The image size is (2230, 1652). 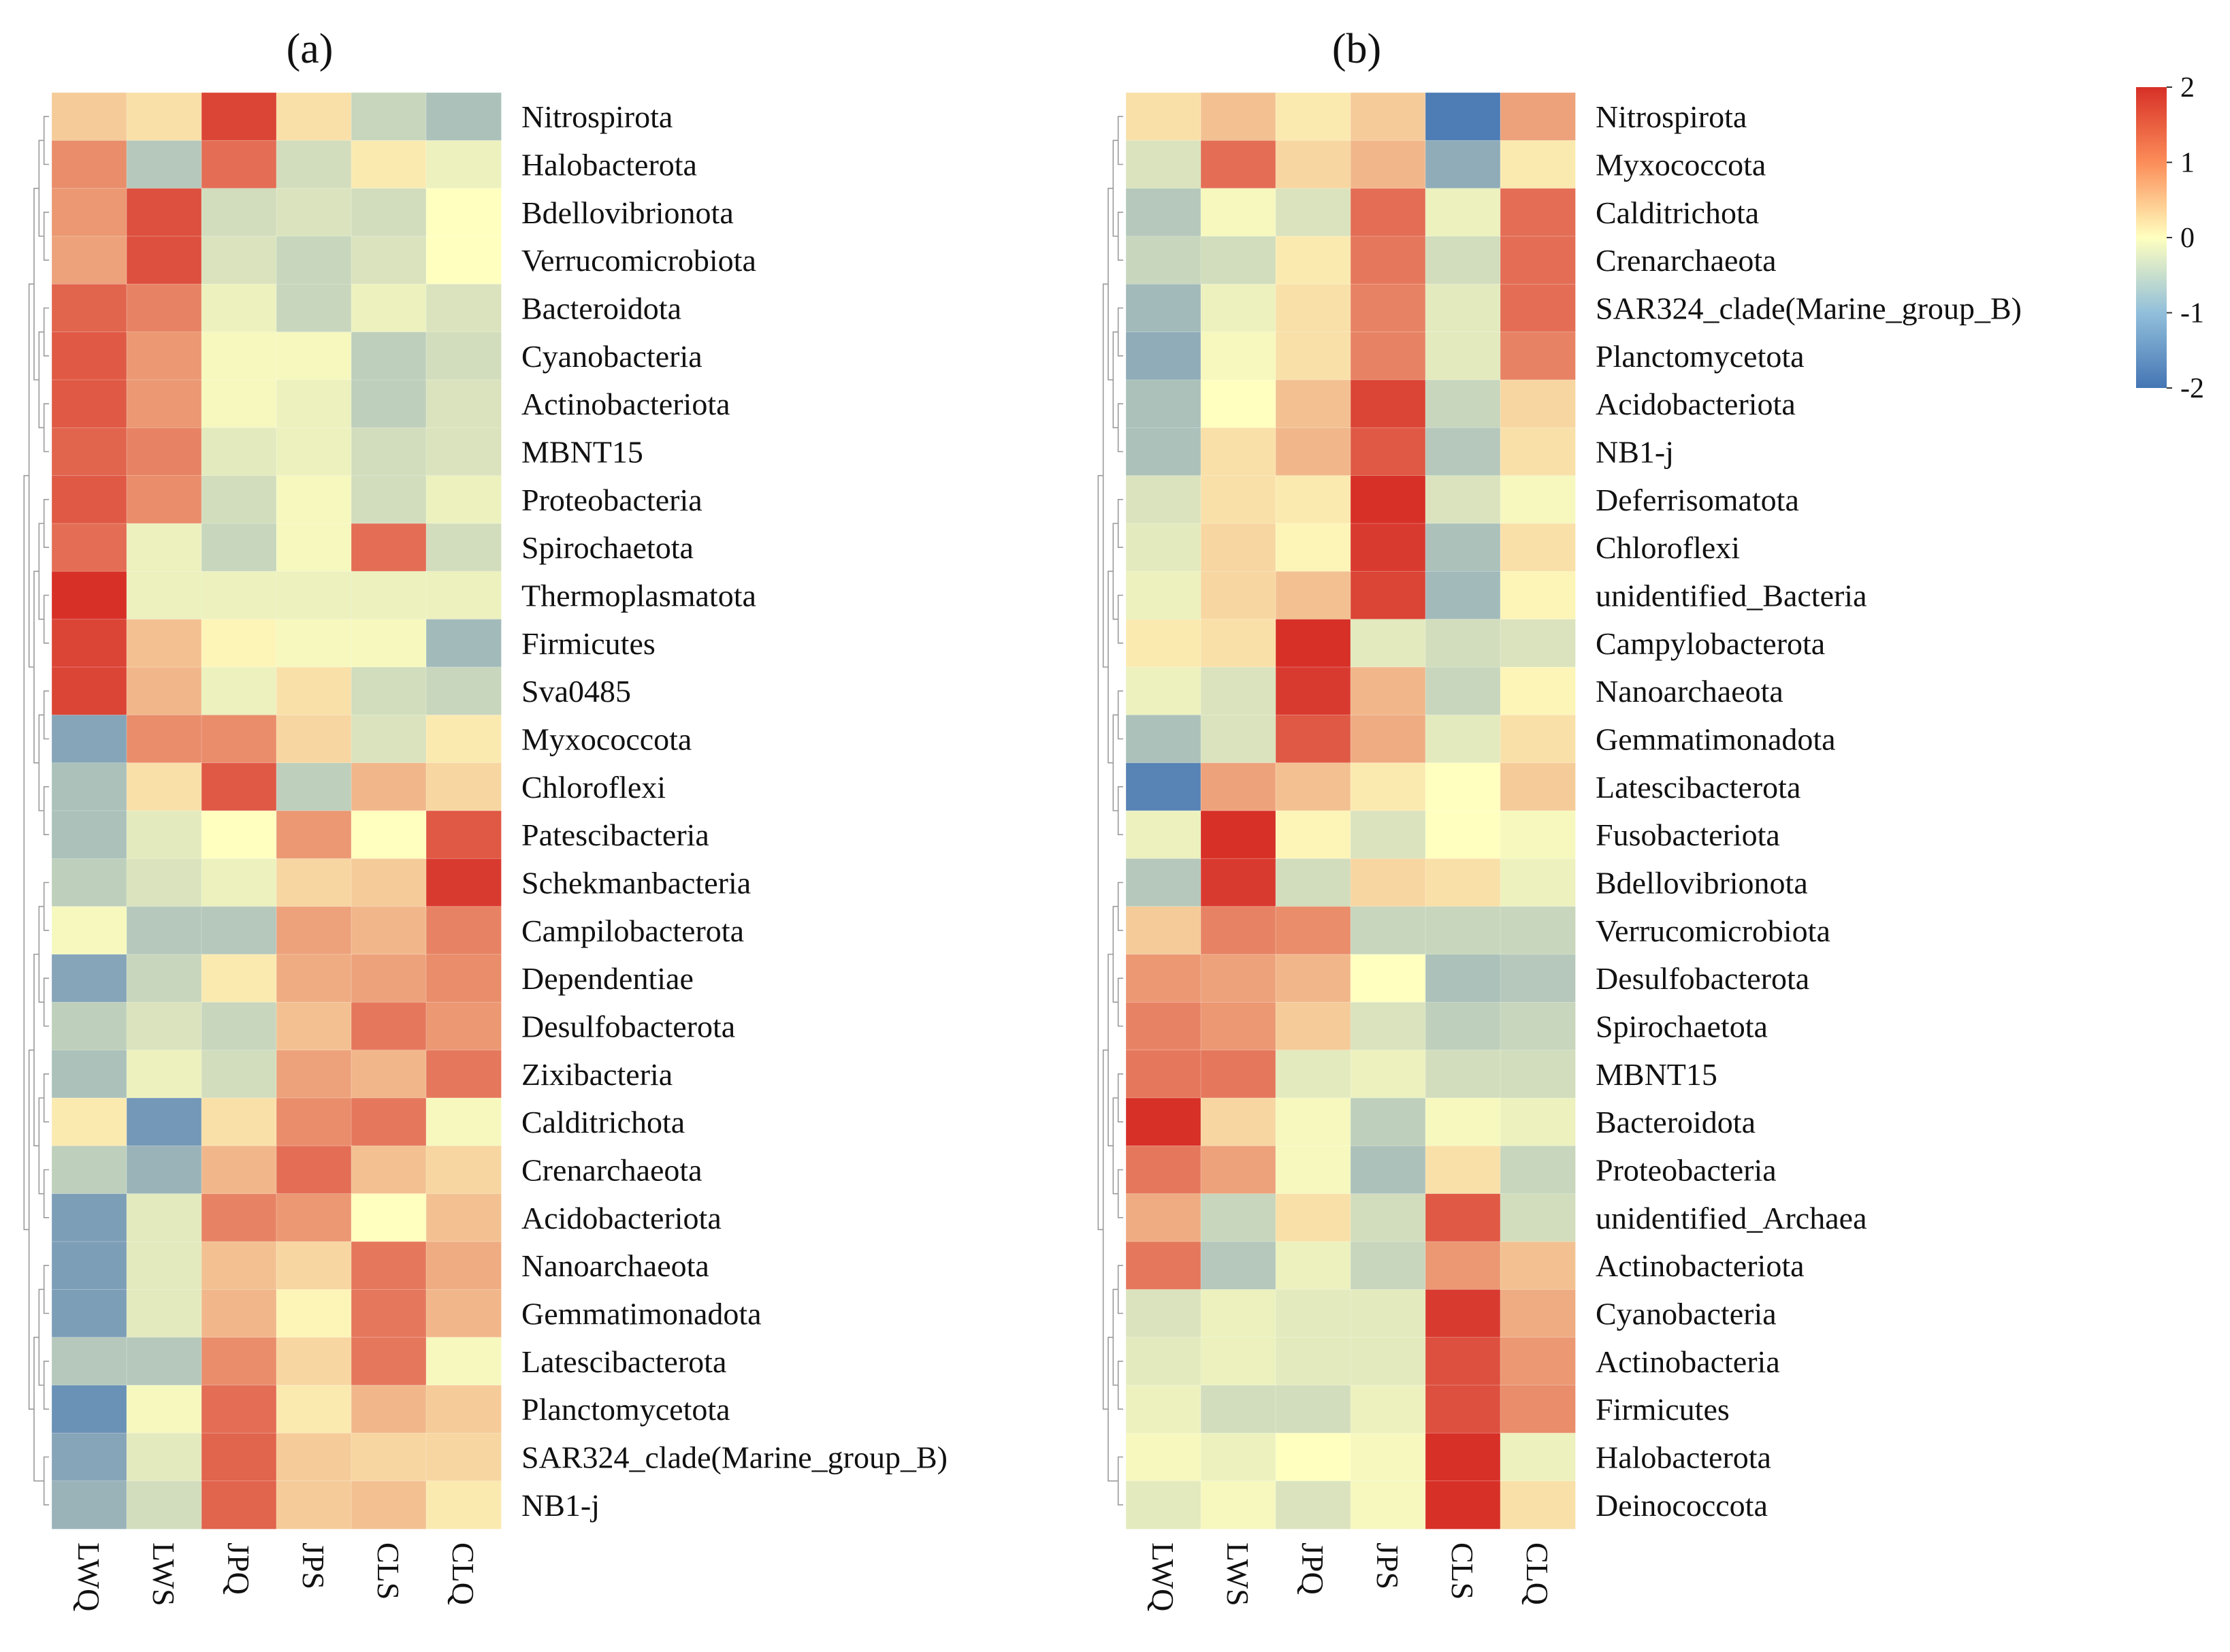 What do you see at coordinates (625, 404) in the screenshot?
I see `row-label: Actinobacteriota` at bounding box center [625, 404].